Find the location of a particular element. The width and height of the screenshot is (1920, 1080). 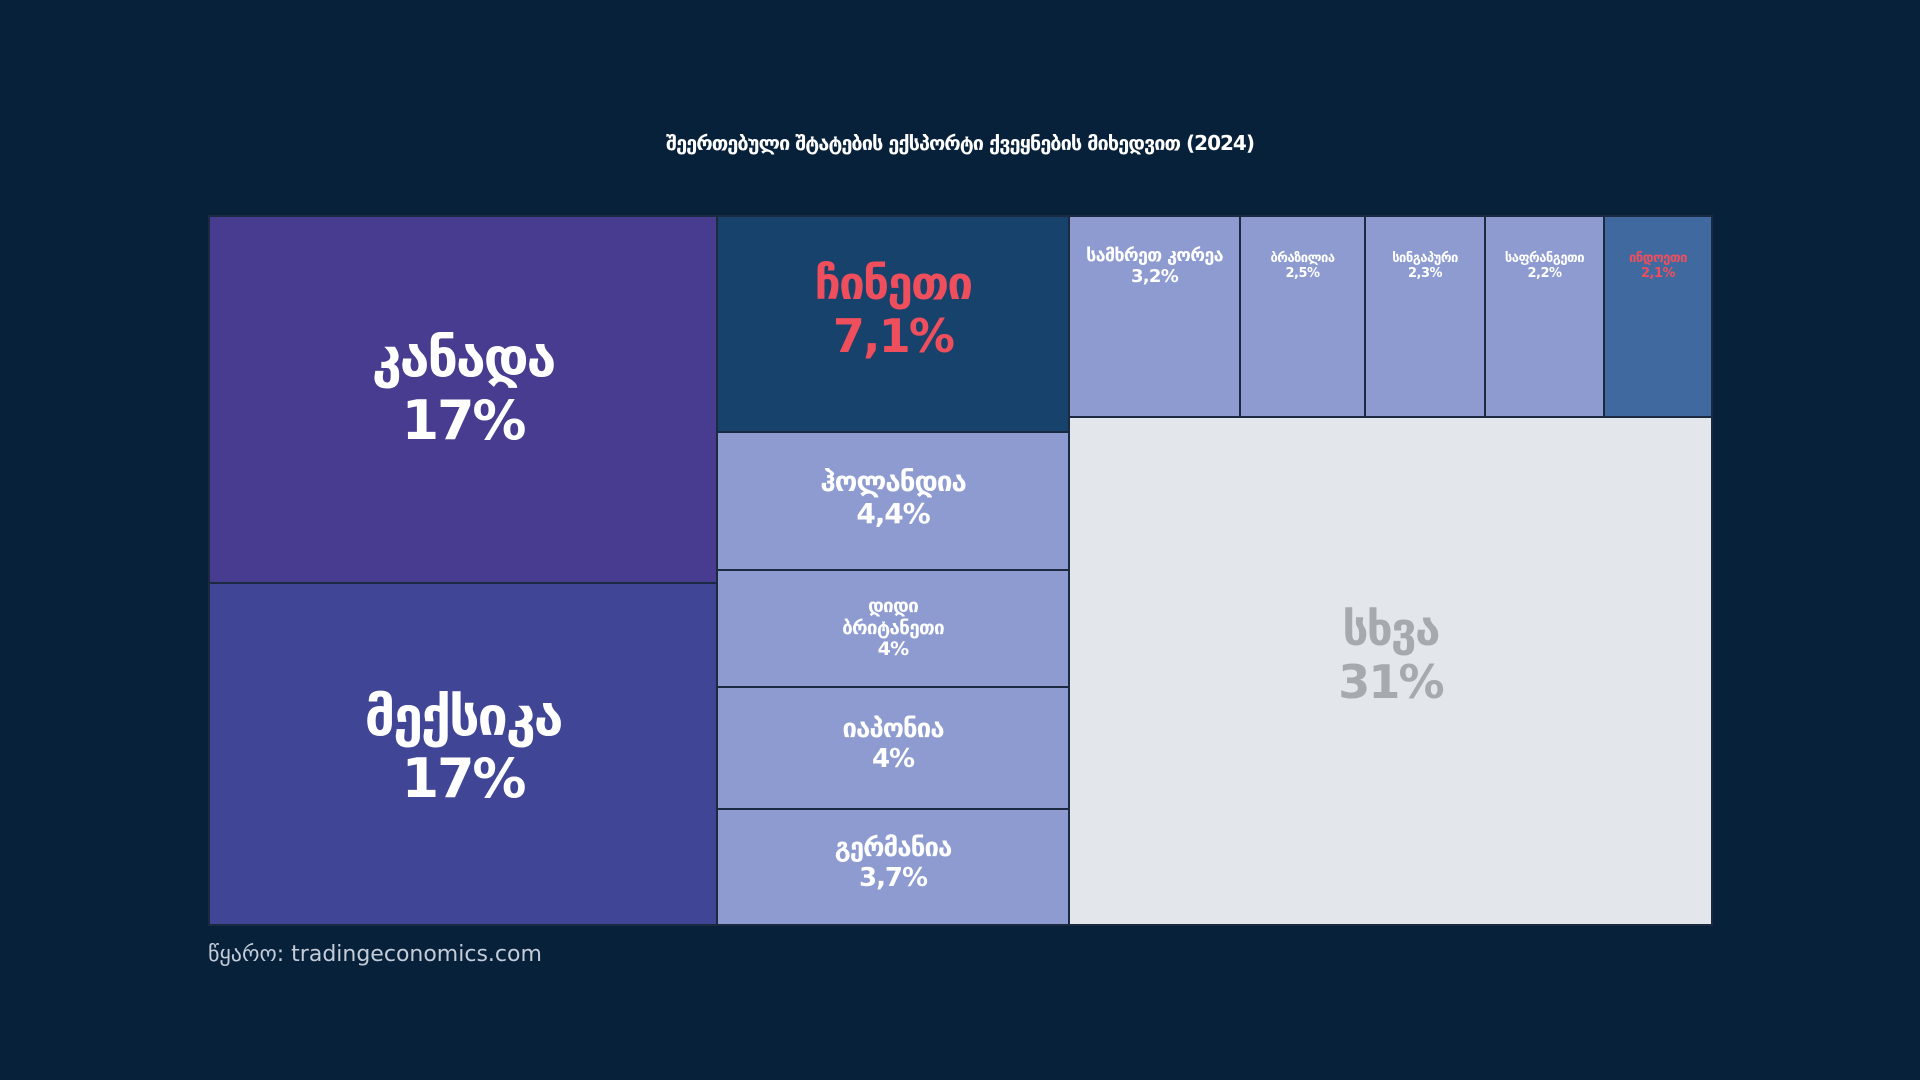

treemap-tile: კანადა 17% is located at coordinates (463, 399).